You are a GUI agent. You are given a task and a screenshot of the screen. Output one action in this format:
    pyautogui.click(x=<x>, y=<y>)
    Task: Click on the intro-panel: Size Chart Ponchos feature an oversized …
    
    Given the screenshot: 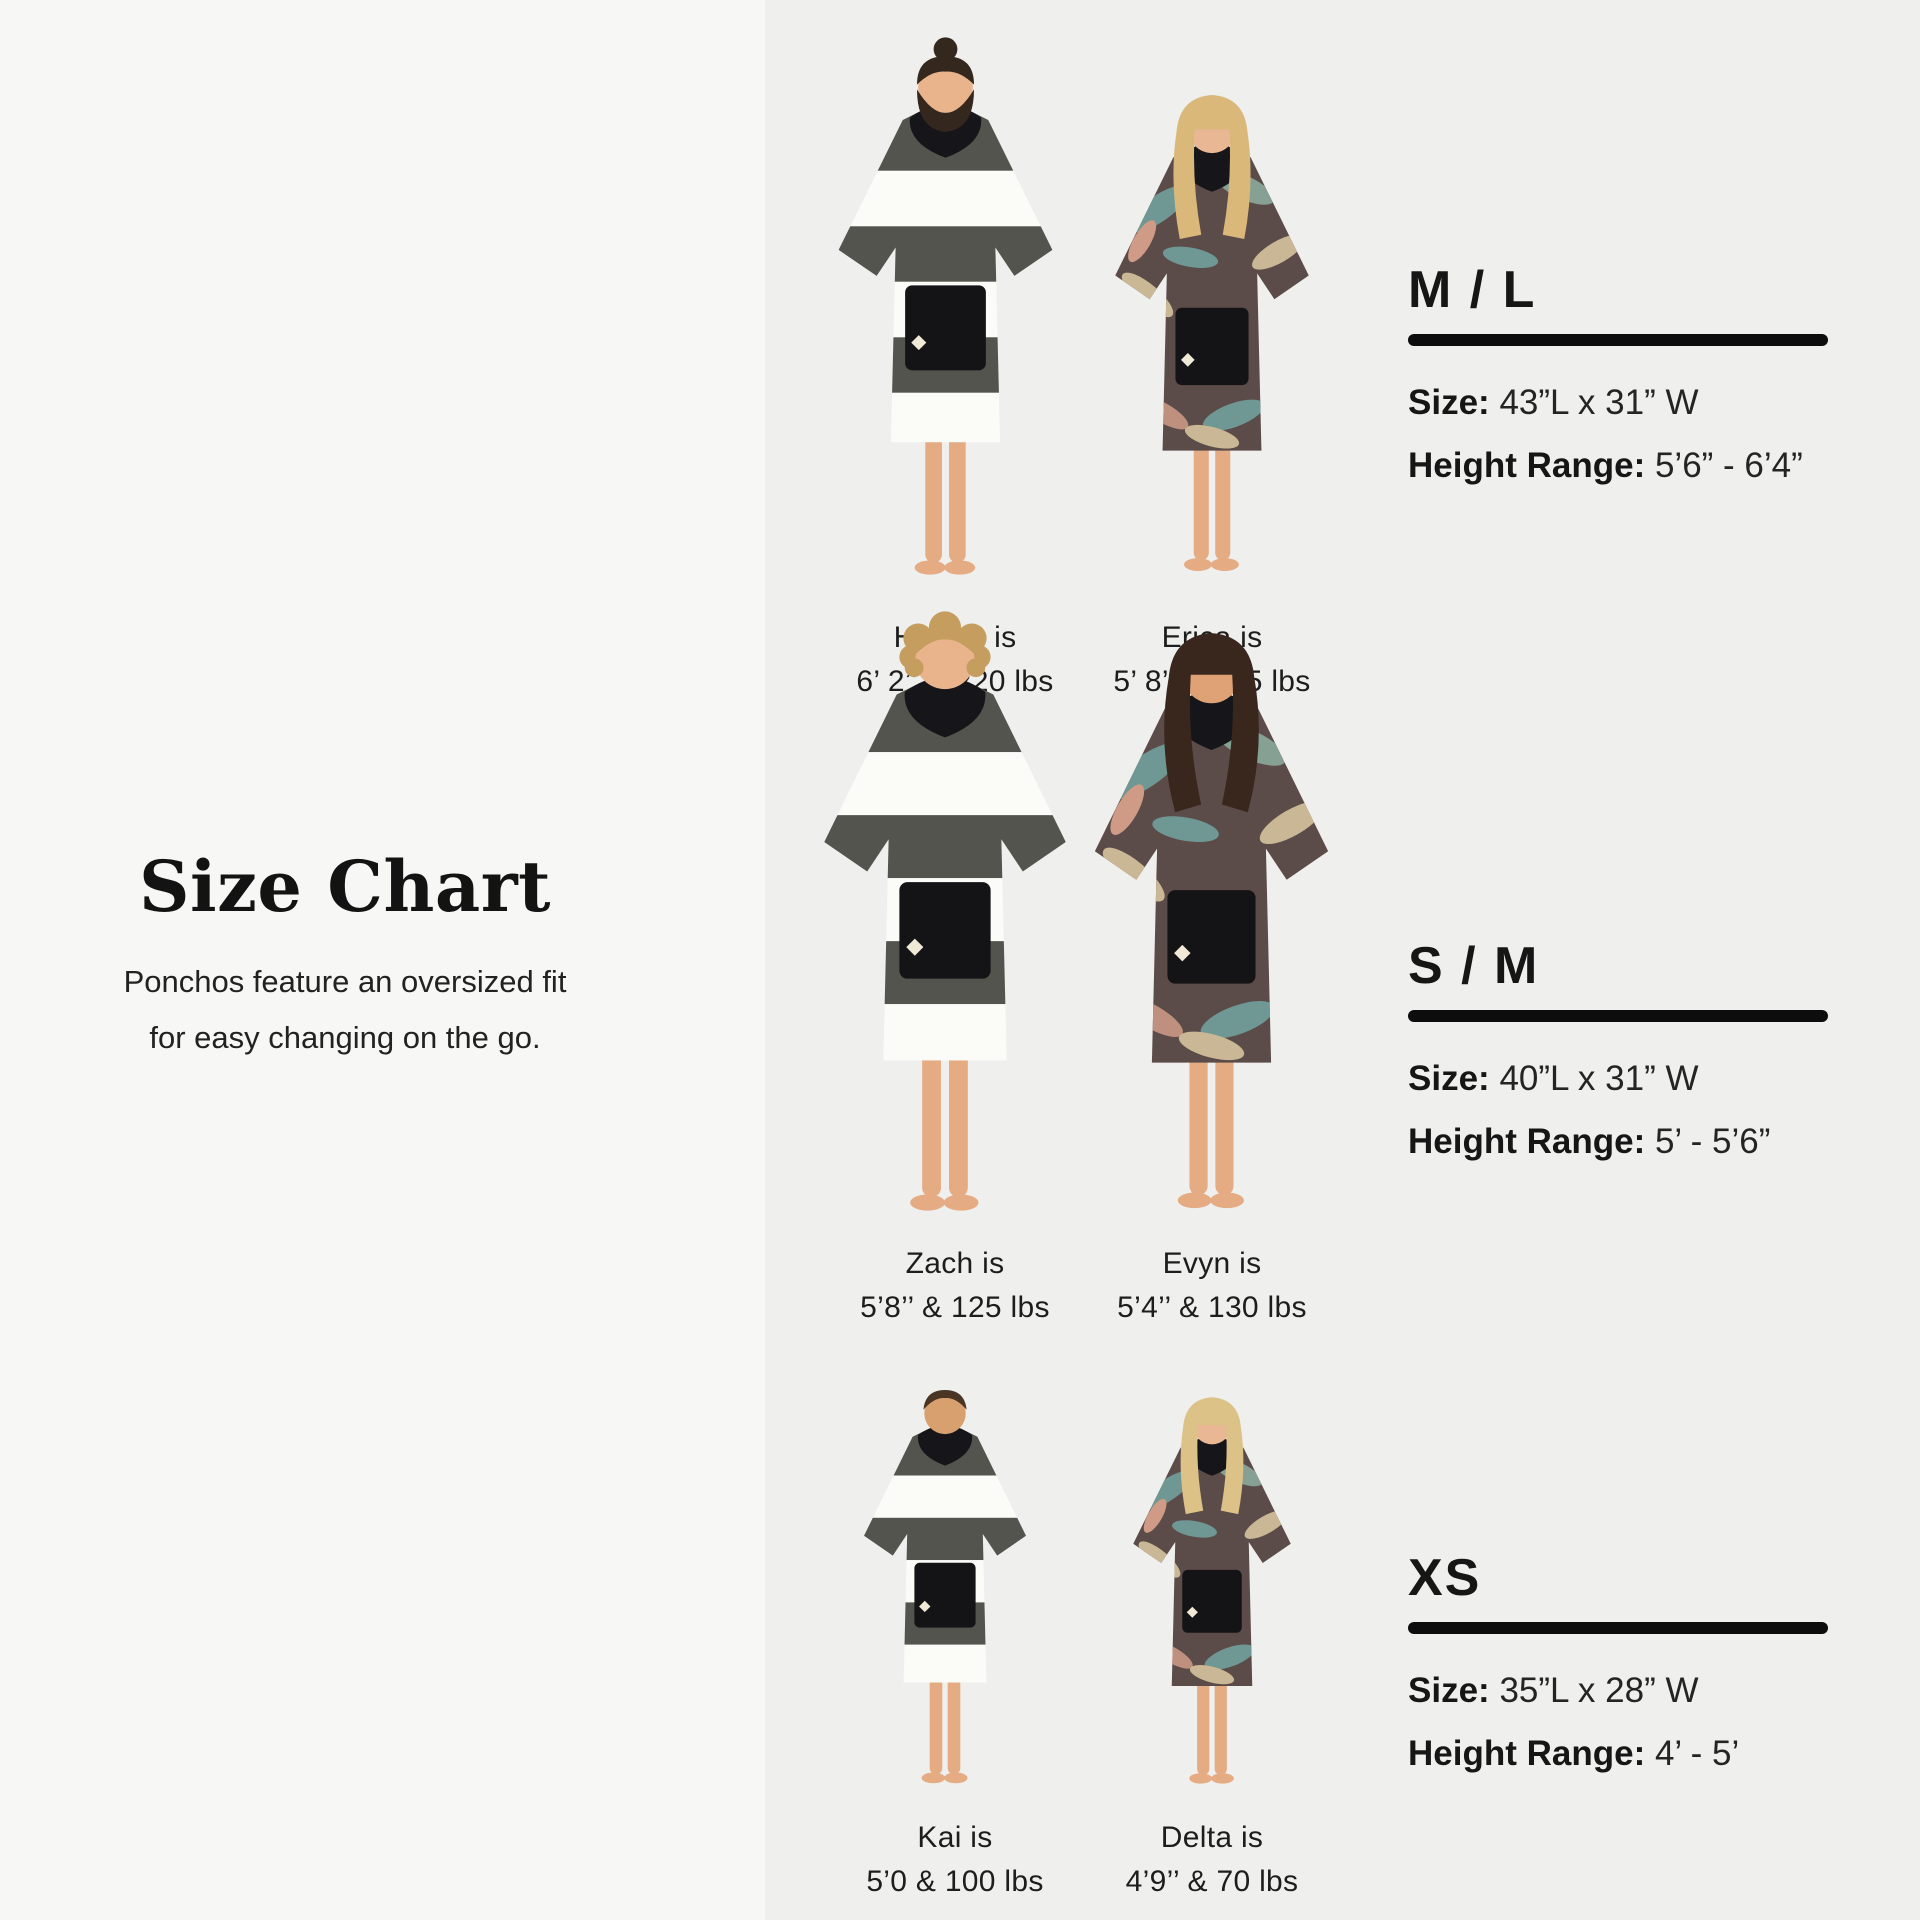 What is the action you would take?
    pyautogui.click(x=345, y=955)
    